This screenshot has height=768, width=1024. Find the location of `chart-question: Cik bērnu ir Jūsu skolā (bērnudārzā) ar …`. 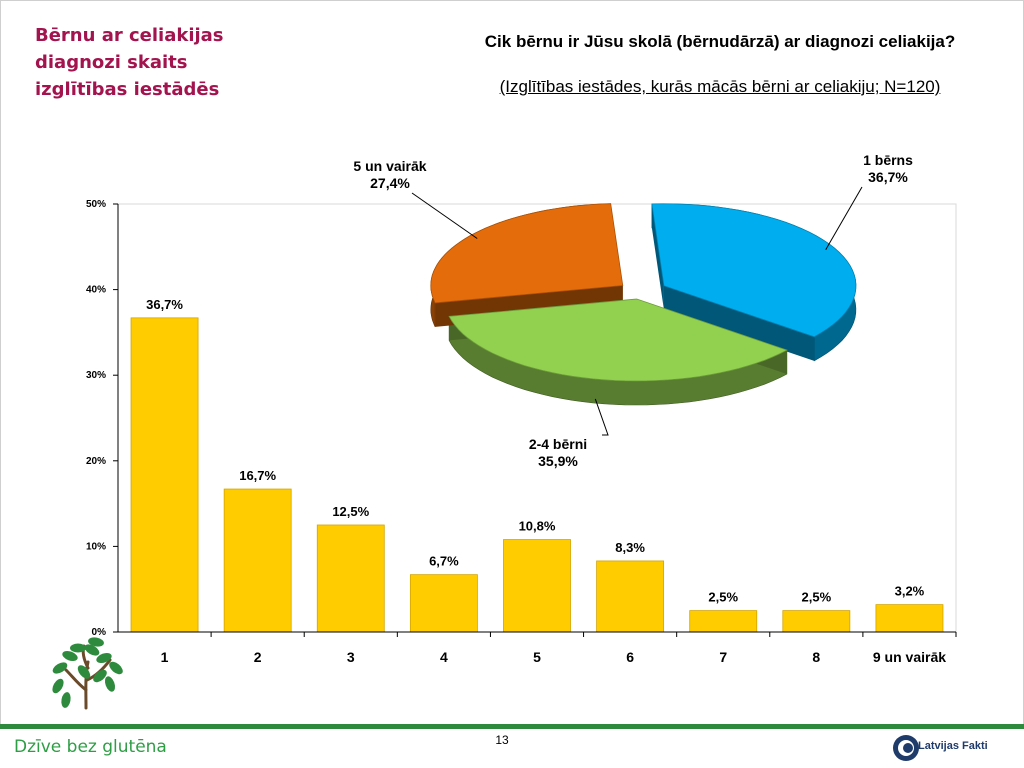

chart-question: Cik bērnu ir Jūsu skolā (bērnudārzā) ar … is located at coordinates (720, 41).